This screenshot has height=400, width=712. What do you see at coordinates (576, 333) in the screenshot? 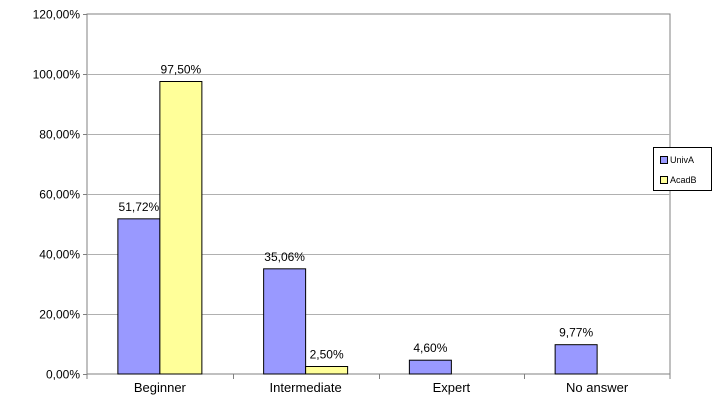
I see `data-label-univa: 9,77%` at bounding box center [576, 333].